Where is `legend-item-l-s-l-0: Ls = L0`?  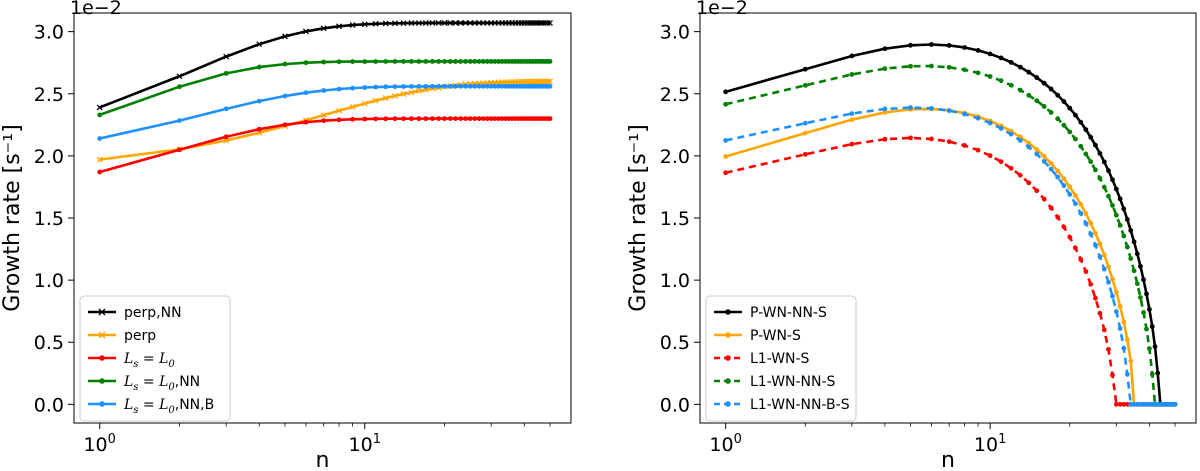
legend-item-l-s-l-0: Ls = L0 is located at coordinates (131, 360).